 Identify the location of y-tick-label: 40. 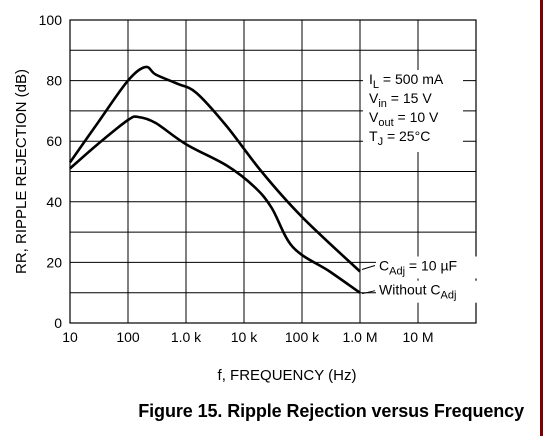
(54, 202).